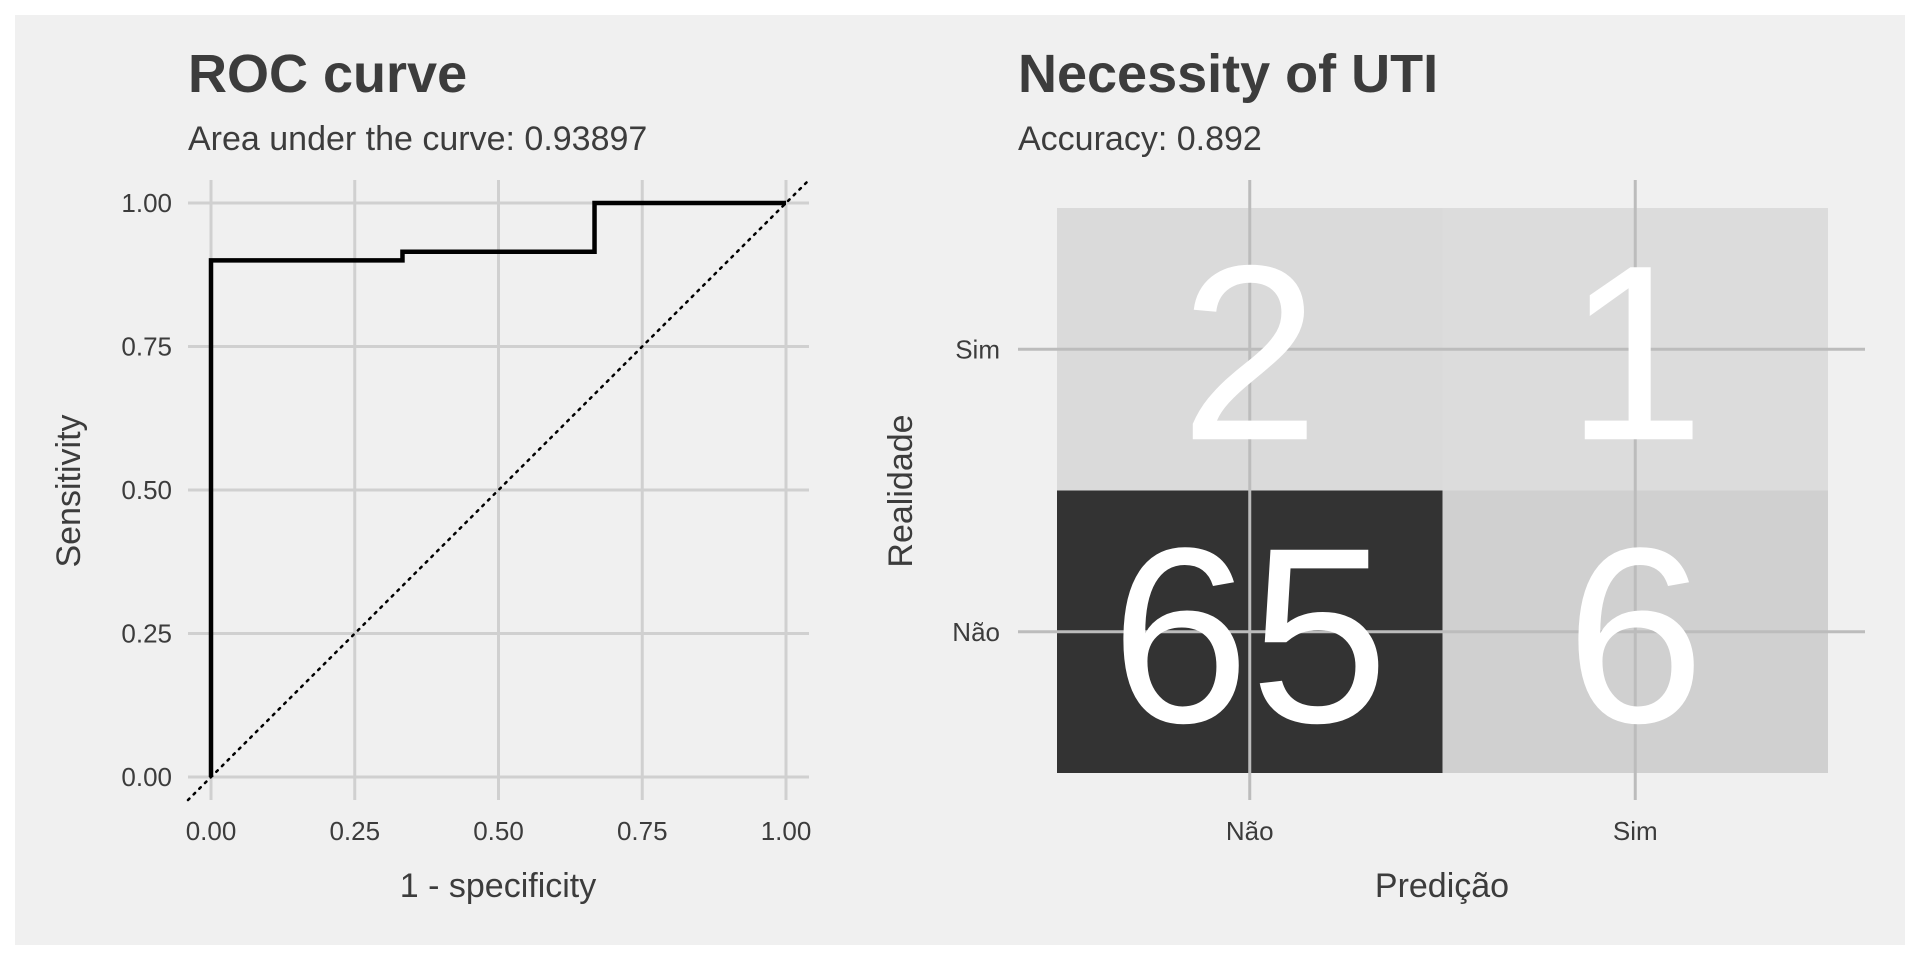 The height and width of the screenshot is (960, 1920). Describe the element at coordinates (211, 831) in the screenshot. I see `roc-x-tick-label: 0.00` at that location.